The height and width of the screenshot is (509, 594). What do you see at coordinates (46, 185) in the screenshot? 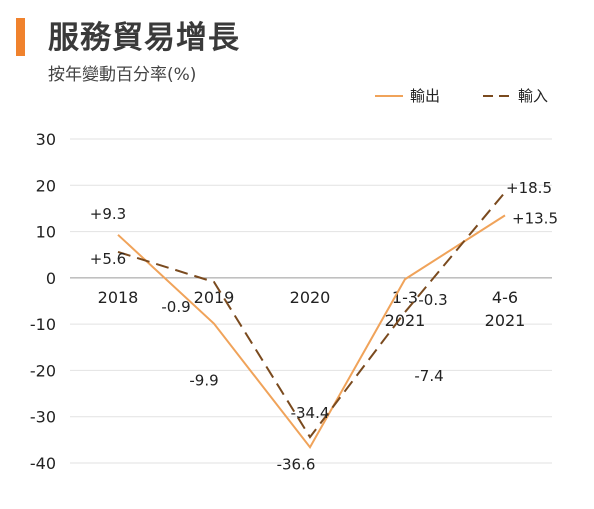
I see `y-tick-label: 20` at bounding box center [46, 185].